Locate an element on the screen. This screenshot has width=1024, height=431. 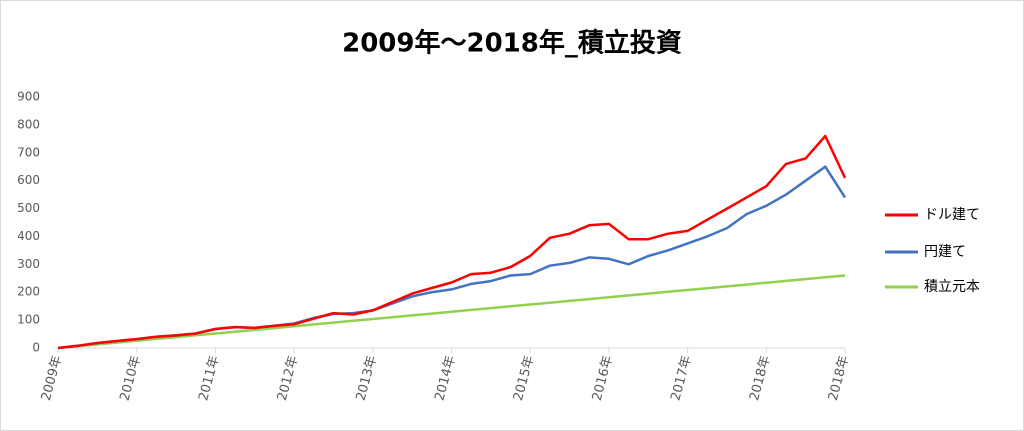
series-line is located at coordinates (451, 312).